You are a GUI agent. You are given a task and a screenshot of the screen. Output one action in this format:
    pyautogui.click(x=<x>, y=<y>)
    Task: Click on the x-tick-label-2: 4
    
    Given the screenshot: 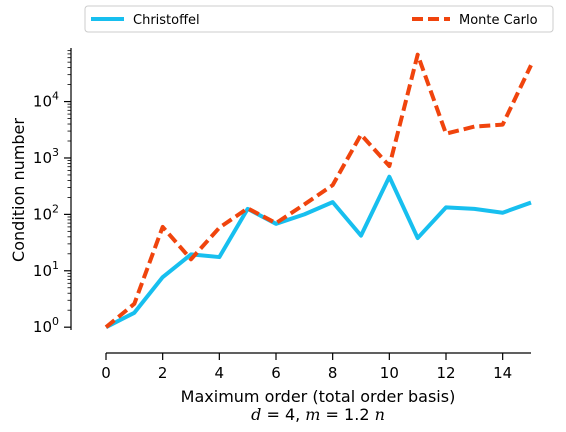 What is the action you would take?
    pyautogui.click(x=220, y=373)
    